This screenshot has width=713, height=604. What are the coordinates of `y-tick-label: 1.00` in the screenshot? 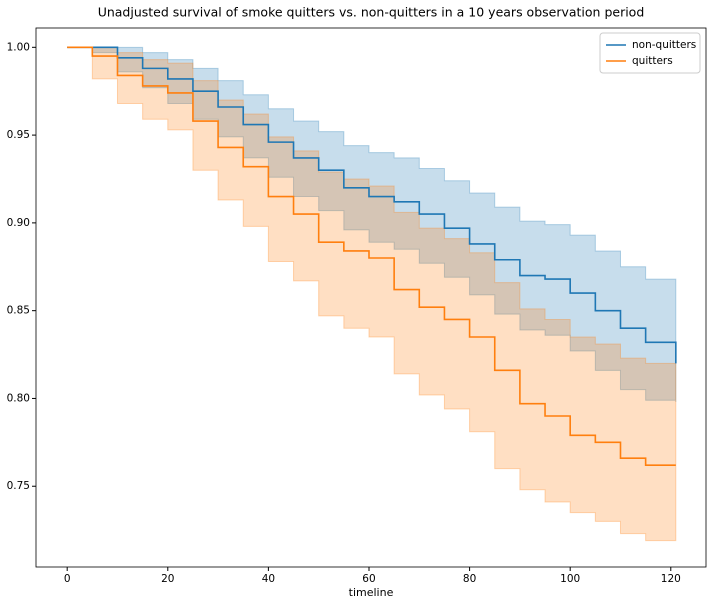 It's located at (18, 47).